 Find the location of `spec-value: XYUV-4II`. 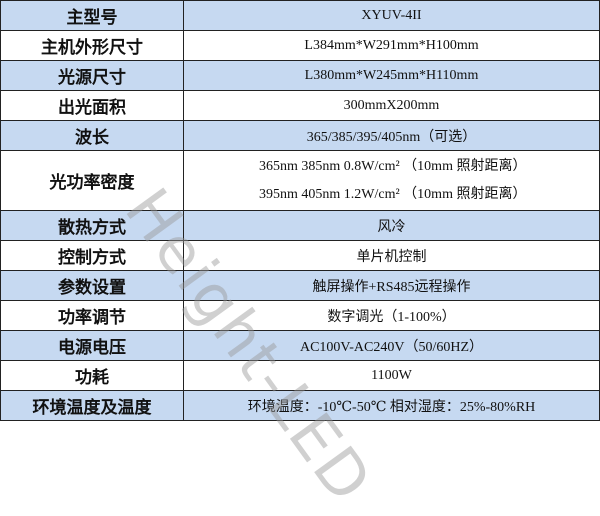

spec-value: XYUV-4II is located at coordinates (391, 15).